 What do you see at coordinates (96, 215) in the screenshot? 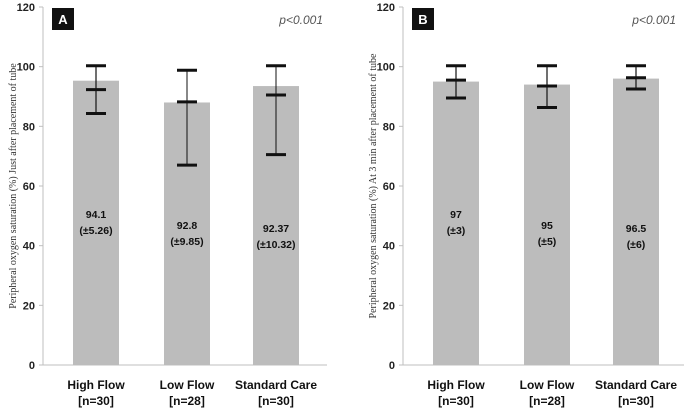
I see `bar-value-label: 94.1` at bounding box center [96, 215].